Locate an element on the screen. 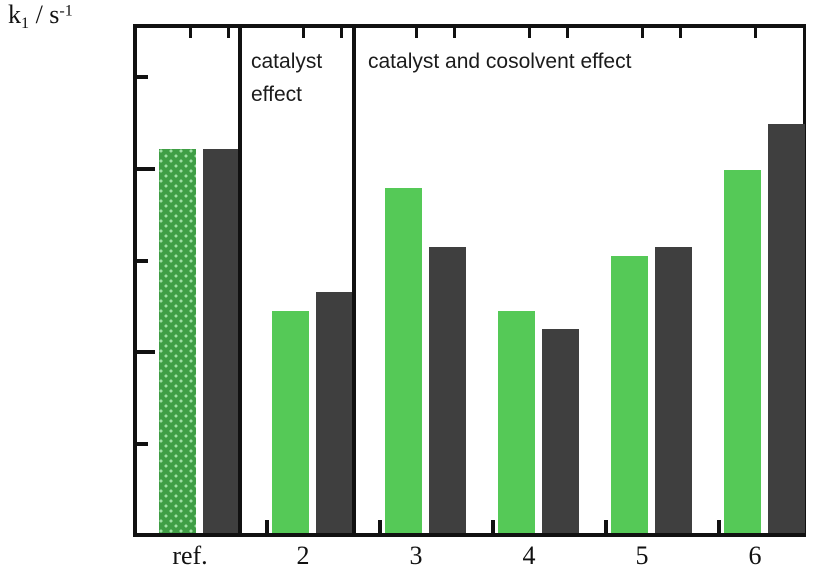  bar-4-dark is located at coordinates (560, 431).